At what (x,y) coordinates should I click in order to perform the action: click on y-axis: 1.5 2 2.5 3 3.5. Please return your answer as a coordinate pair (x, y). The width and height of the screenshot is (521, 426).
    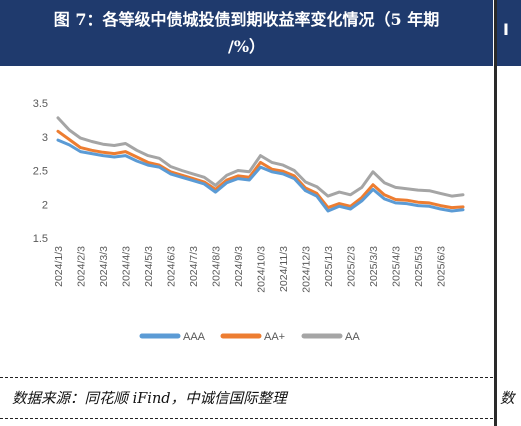
    Looking at the image, I should click on (40, 171).